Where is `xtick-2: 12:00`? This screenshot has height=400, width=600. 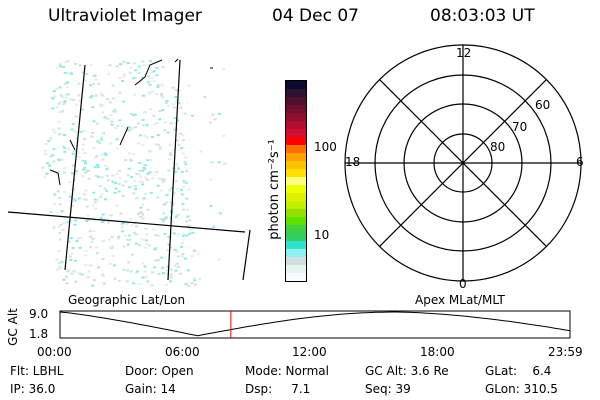
xtick-2: 12:00 is located at coordinates (309, 352).